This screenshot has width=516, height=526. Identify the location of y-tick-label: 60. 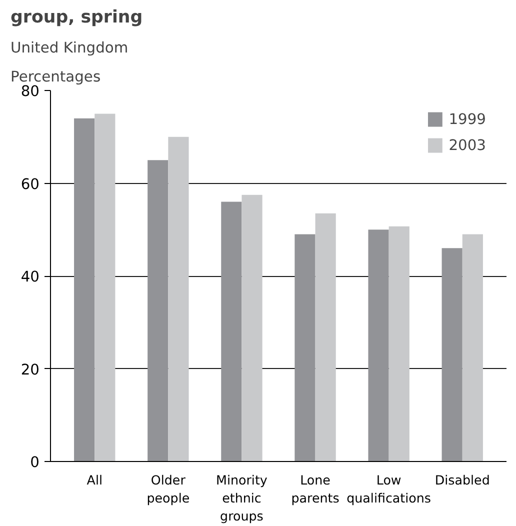
(30, 184).